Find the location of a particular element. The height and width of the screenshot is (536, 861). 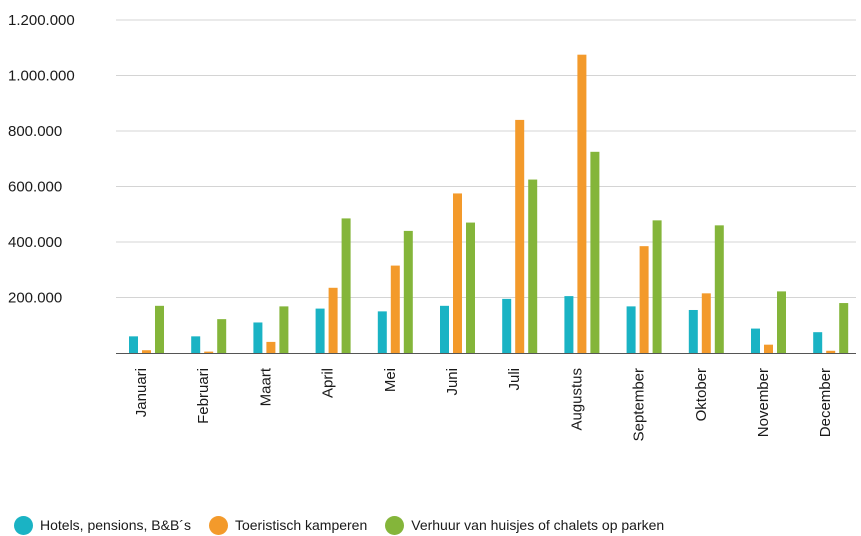

legend-item-huisjes: Verhuur van huisjes of chalets op parken is located at coordinates (525, 525).